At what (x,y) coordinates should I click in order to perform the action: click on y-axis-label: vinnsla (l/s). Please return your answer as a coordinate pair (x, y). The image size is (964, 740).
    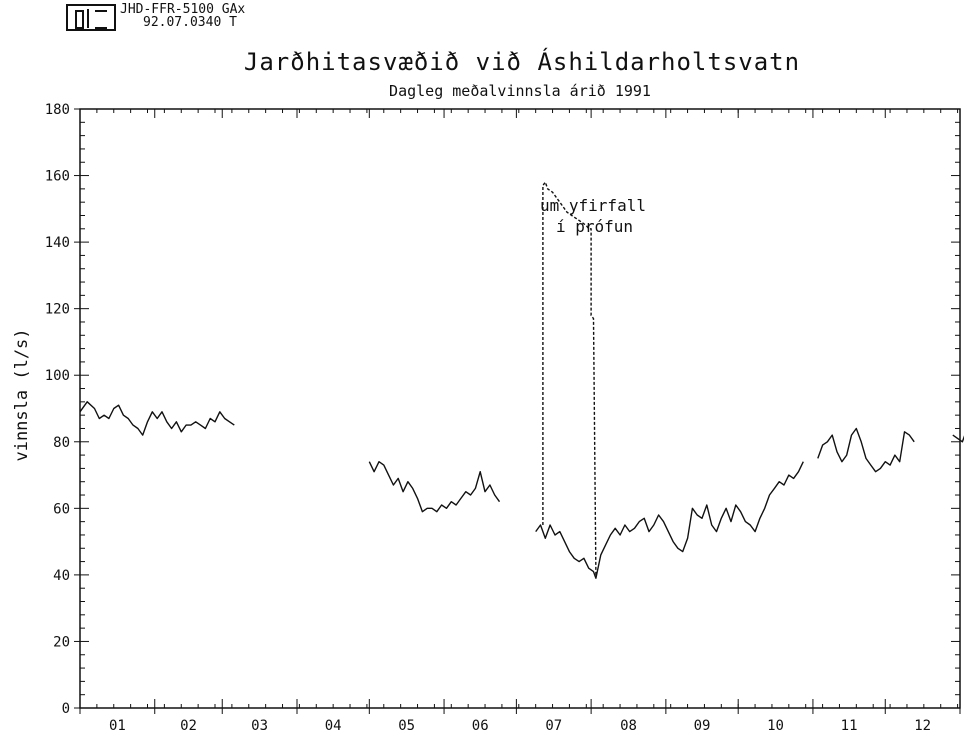
    Looking at the image, I should click on (22, 394).